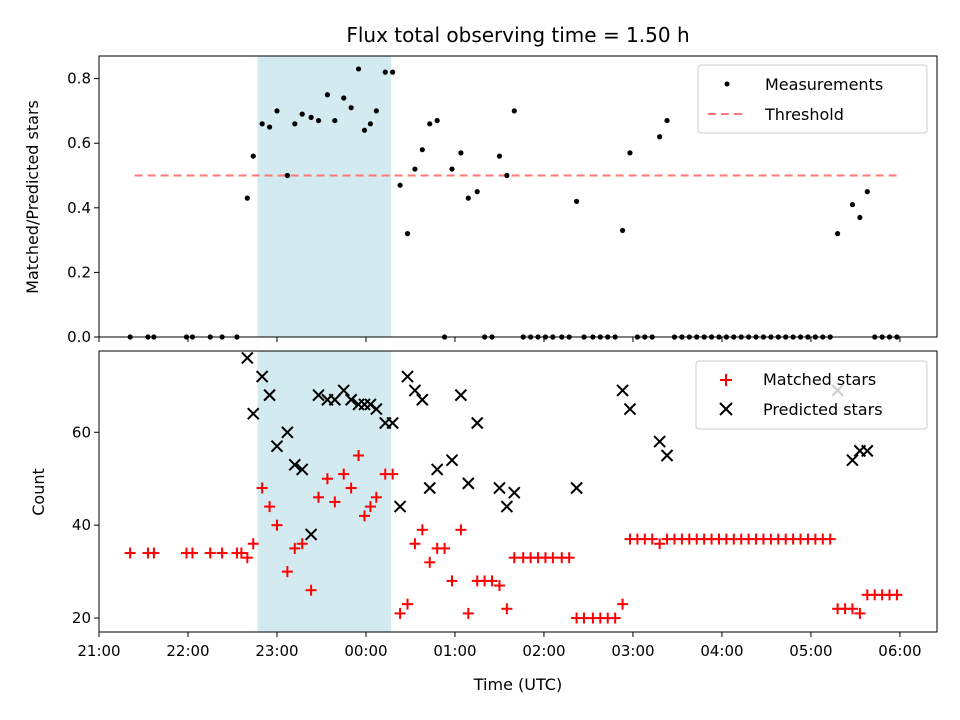 The height and width of the screenshot is (720, 960). What do you see at coordinates (32, 197) in the screenshot?
I see `top-y-axis-label: Matched/Predicted stars` at bounding box center [32, 197].